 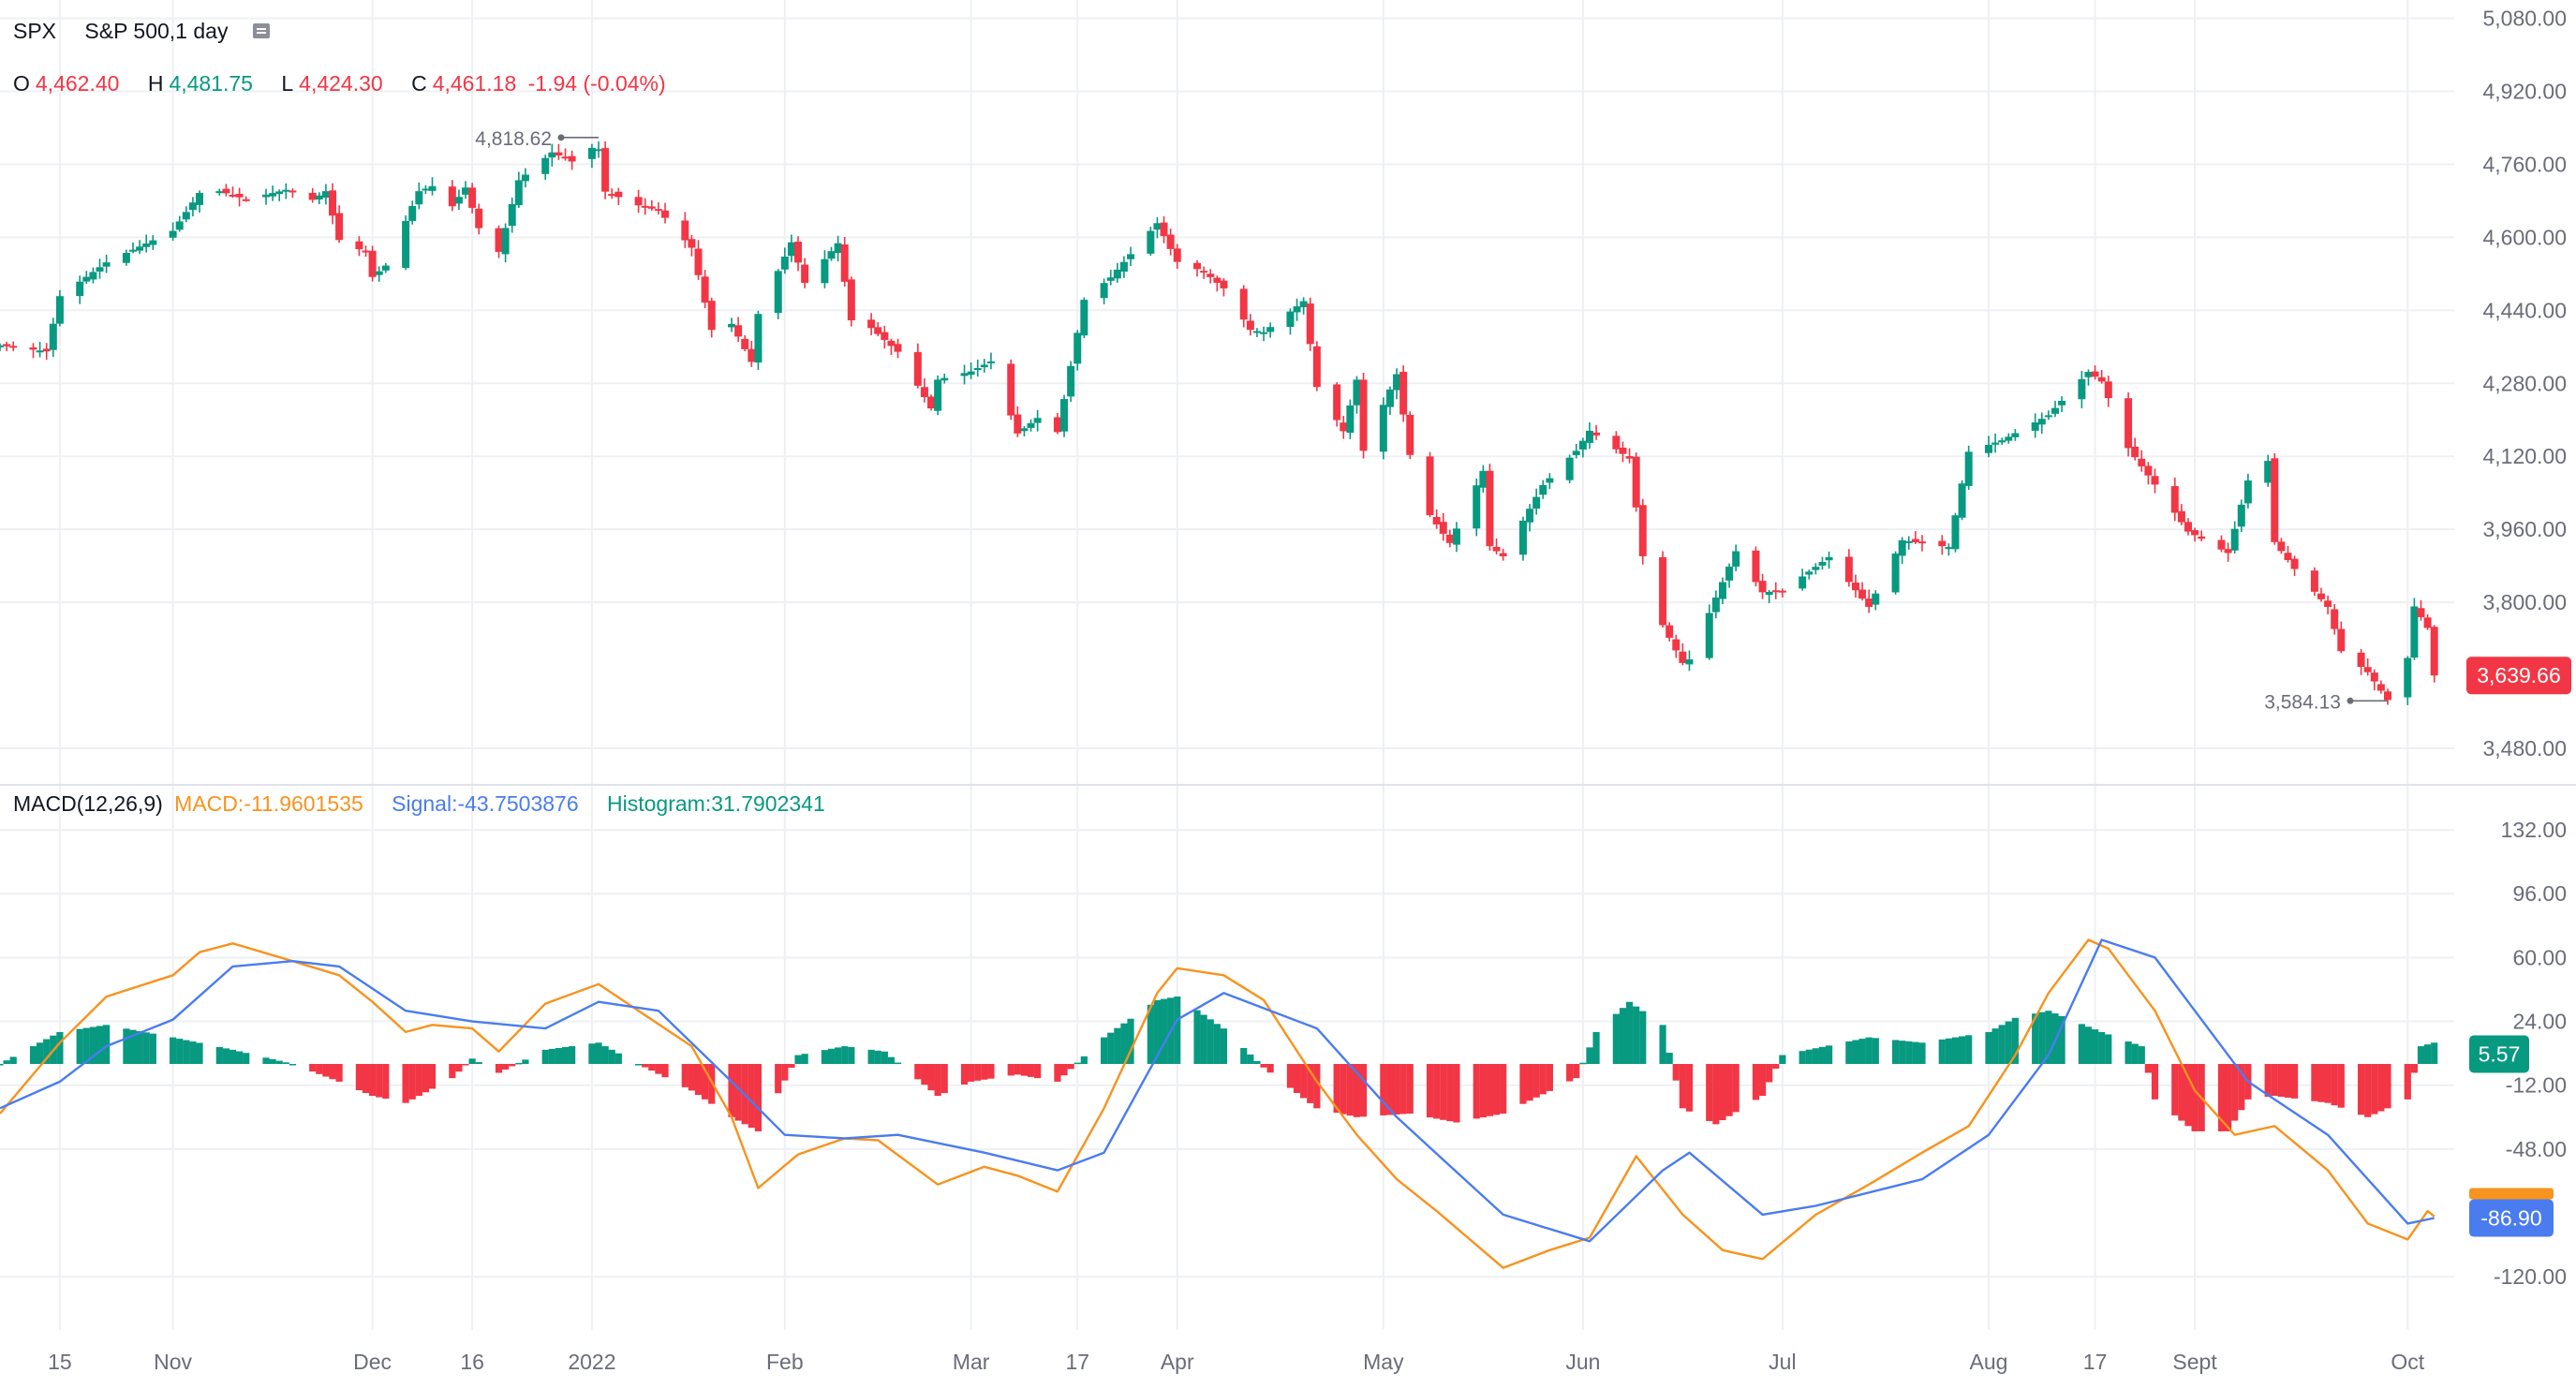 I want to click on macd-axis-label: 60.00, so click(x=2539, y=957).